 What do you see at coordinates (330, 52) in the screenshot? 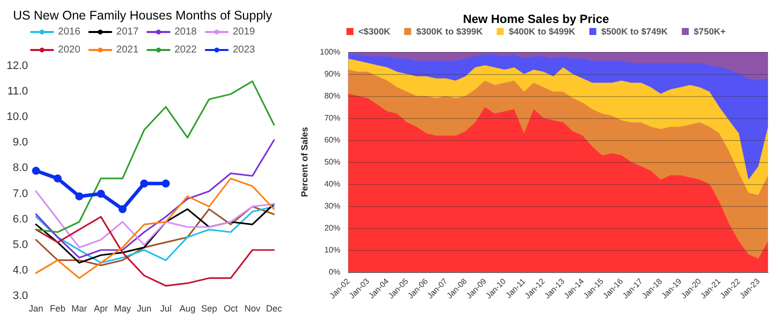
I see `y-tick-label: 100%` at bounding box center [330, 52].